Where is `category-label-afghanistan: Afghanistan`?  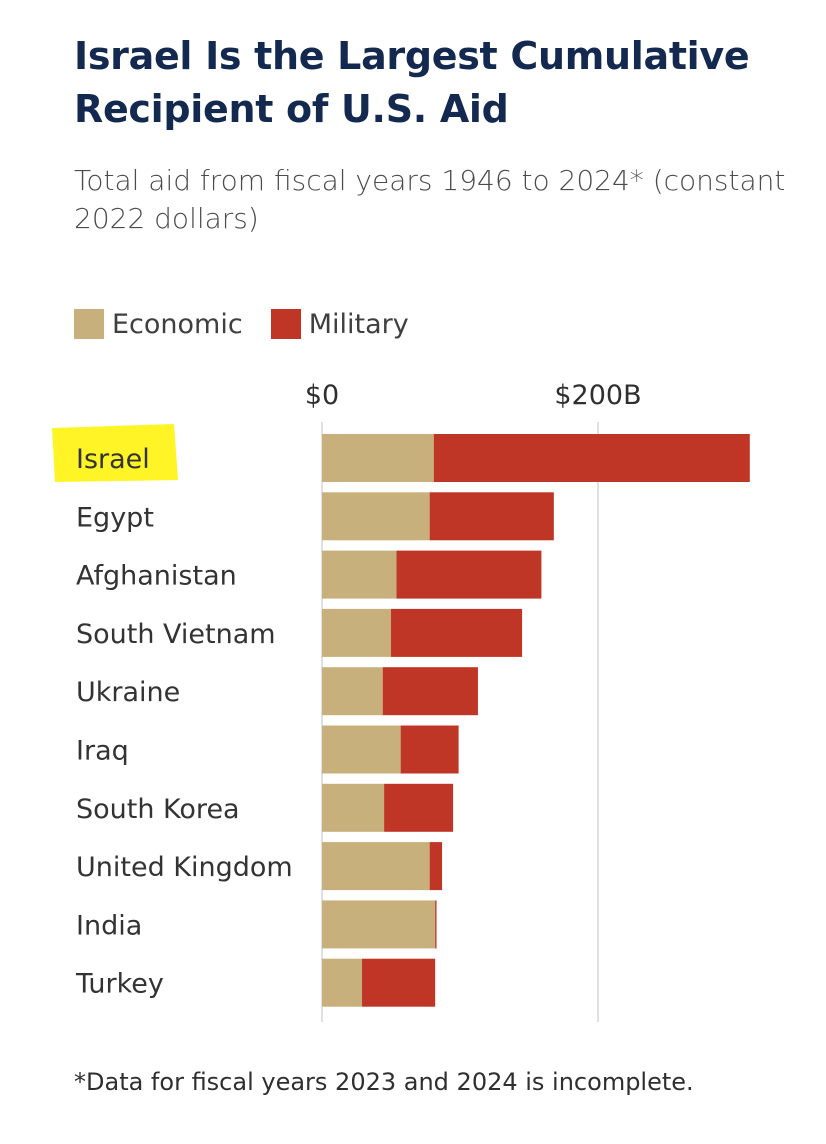 category-label-afghanistan: Afghanistan is located at coordinates (156, 576).